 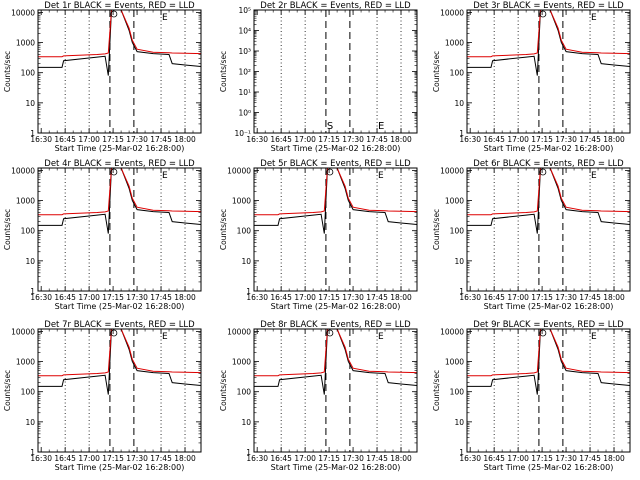 What do you see at coordinates (244, 10) in the screenshot?
I see `y-tick-label: 10⁵` at bounding box center [244, 10].